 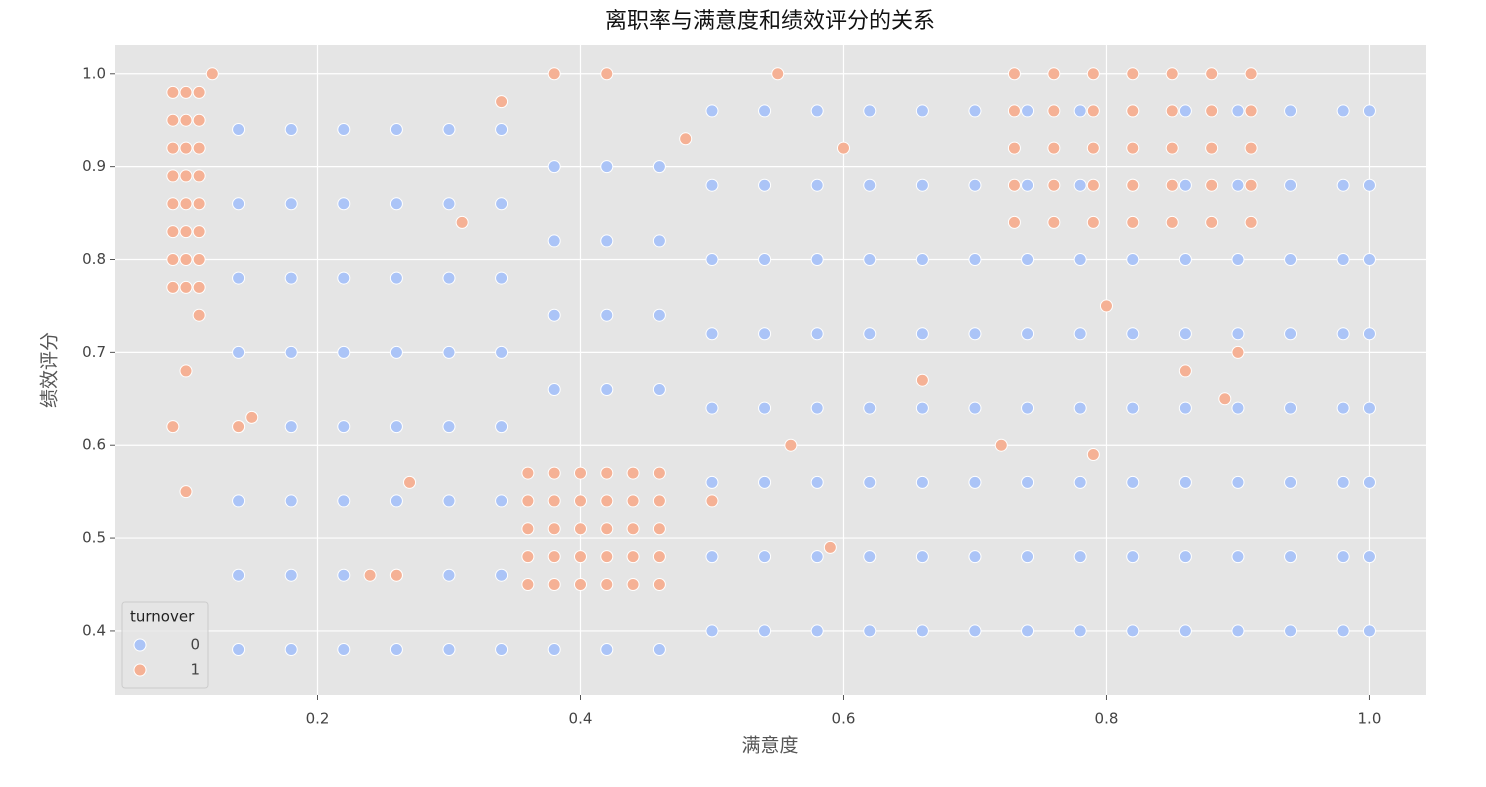 What do you see at coordinates (94, 73) in the screenshot?
I see `y-tick-label: 1.0` at bounding box center [94, 73].